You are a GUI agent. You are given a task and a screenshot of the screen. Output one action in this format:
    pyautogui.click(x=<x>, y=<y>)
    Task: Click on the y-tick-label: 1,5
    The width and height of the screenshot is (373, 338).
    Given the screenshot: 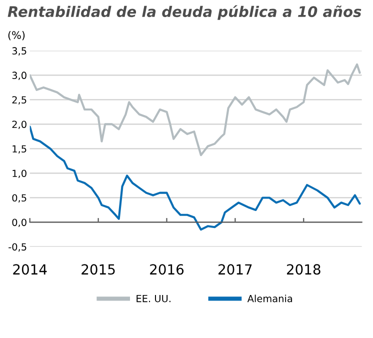 What is the action you would take?
    pyautogui.click(x=19, y=149)
    